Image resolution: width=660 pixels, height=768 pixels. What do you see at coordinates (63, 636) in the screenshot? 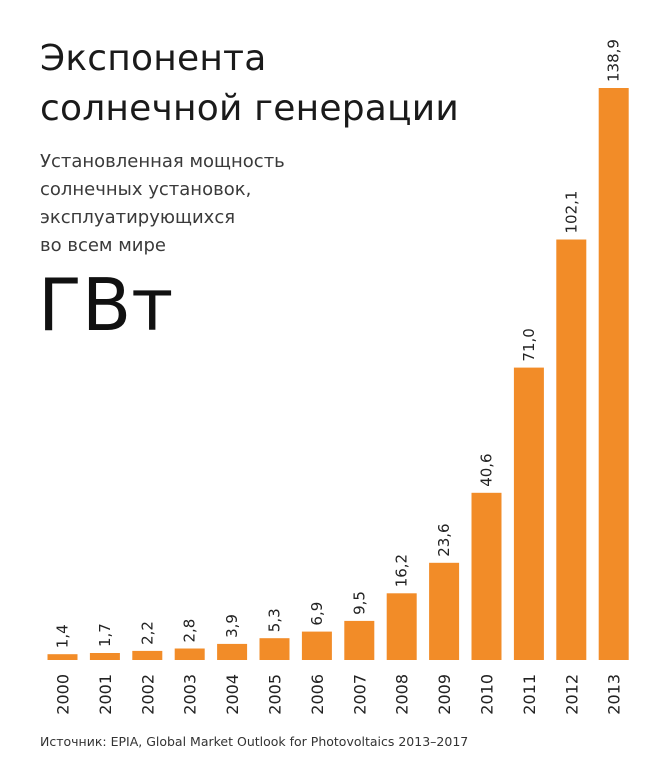
I see `data-label-2000: 1,4` at bounding box center [63, 636].